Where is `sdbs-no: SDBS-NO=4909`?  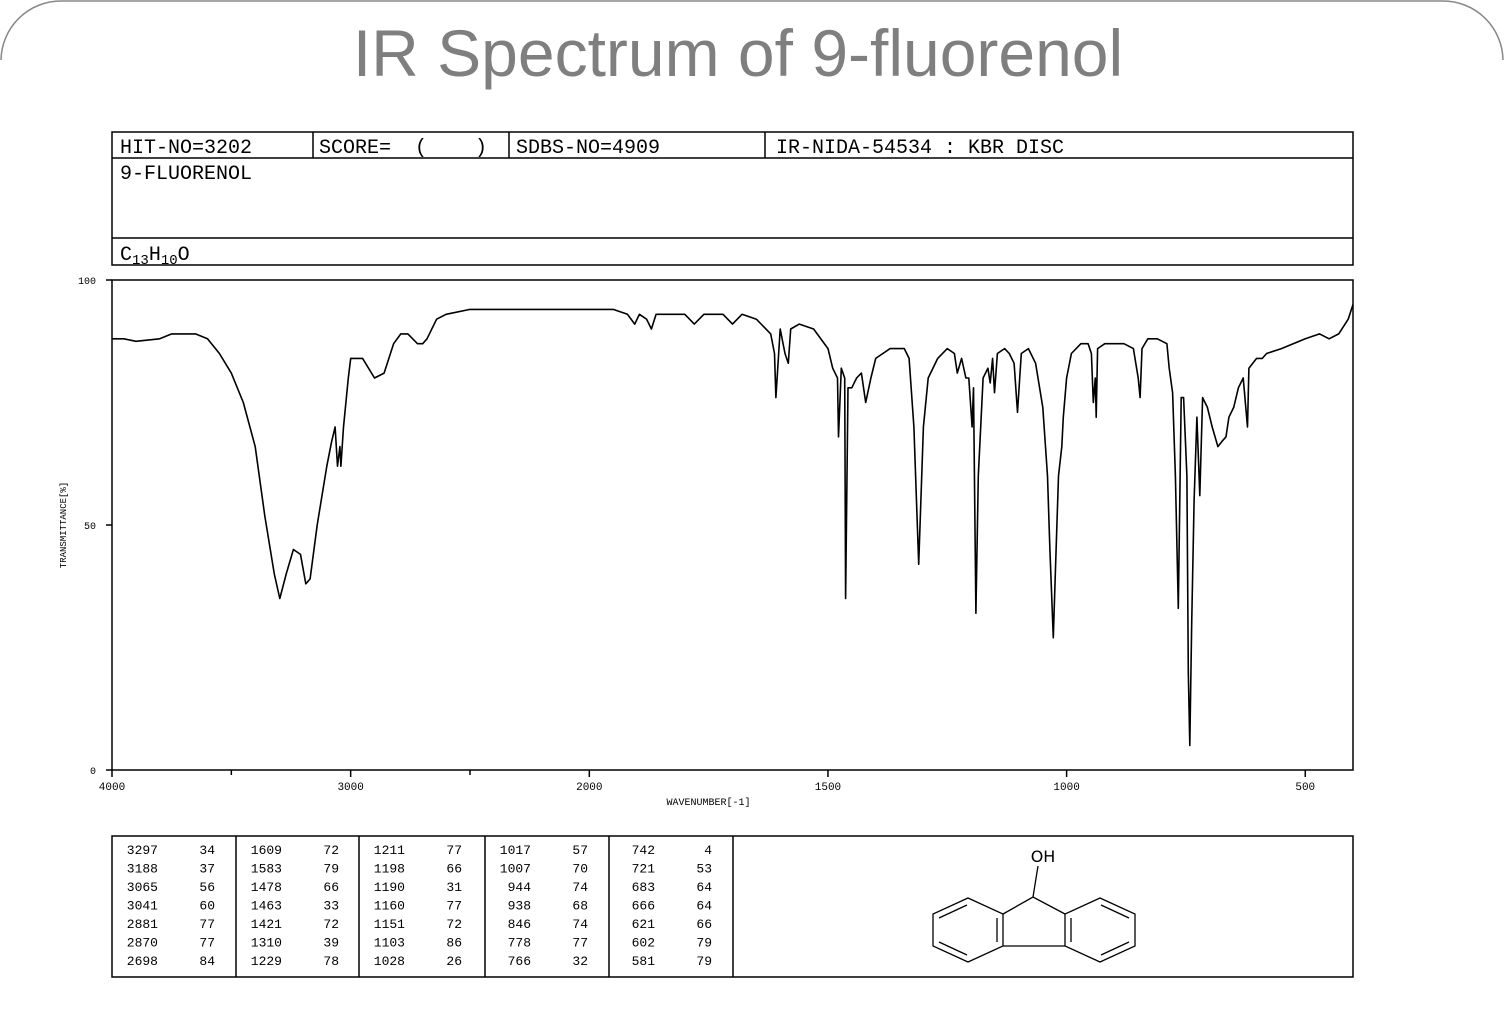
sdbs-no: SDBS-NO=4909 is located at coordinates (588, 148).